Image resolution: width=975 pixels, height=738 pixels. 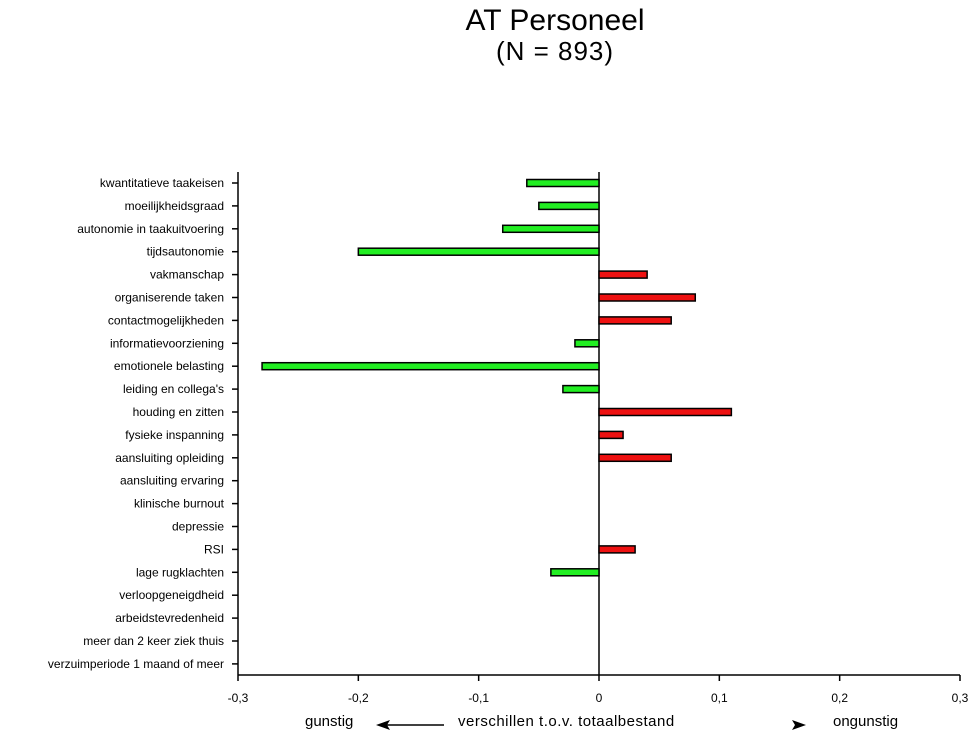 I want to click on category-label: organiserende taken, so click(x=169, y=298).